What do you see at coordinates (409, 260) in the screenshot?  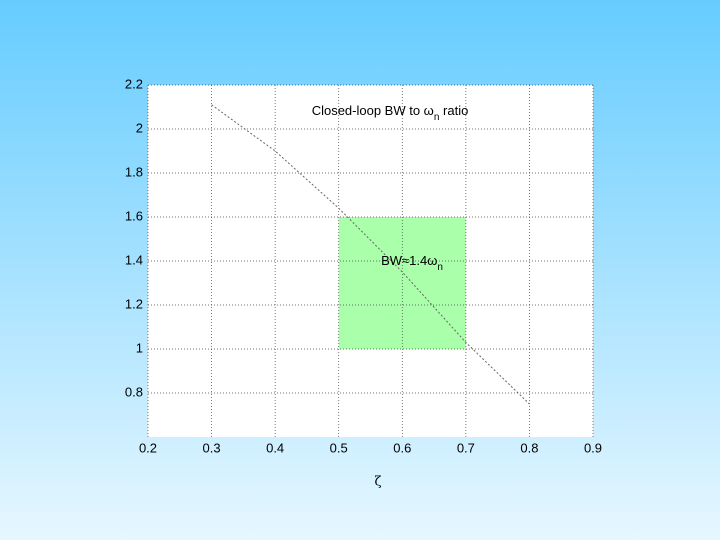 I see `annotation-main: BW≈1.4ω` at bounding box center [409, 260].